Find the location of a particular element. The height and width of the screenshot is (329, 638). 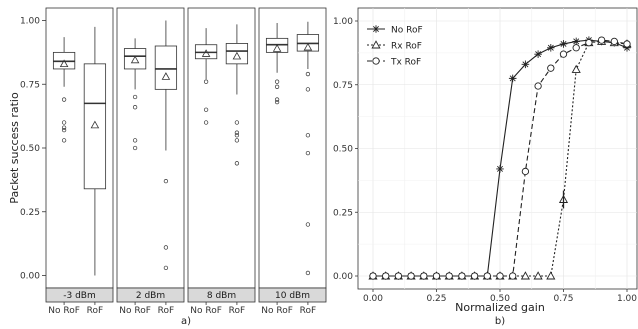

x-tick-label: 1.00 is located at coordinates (627, 299).